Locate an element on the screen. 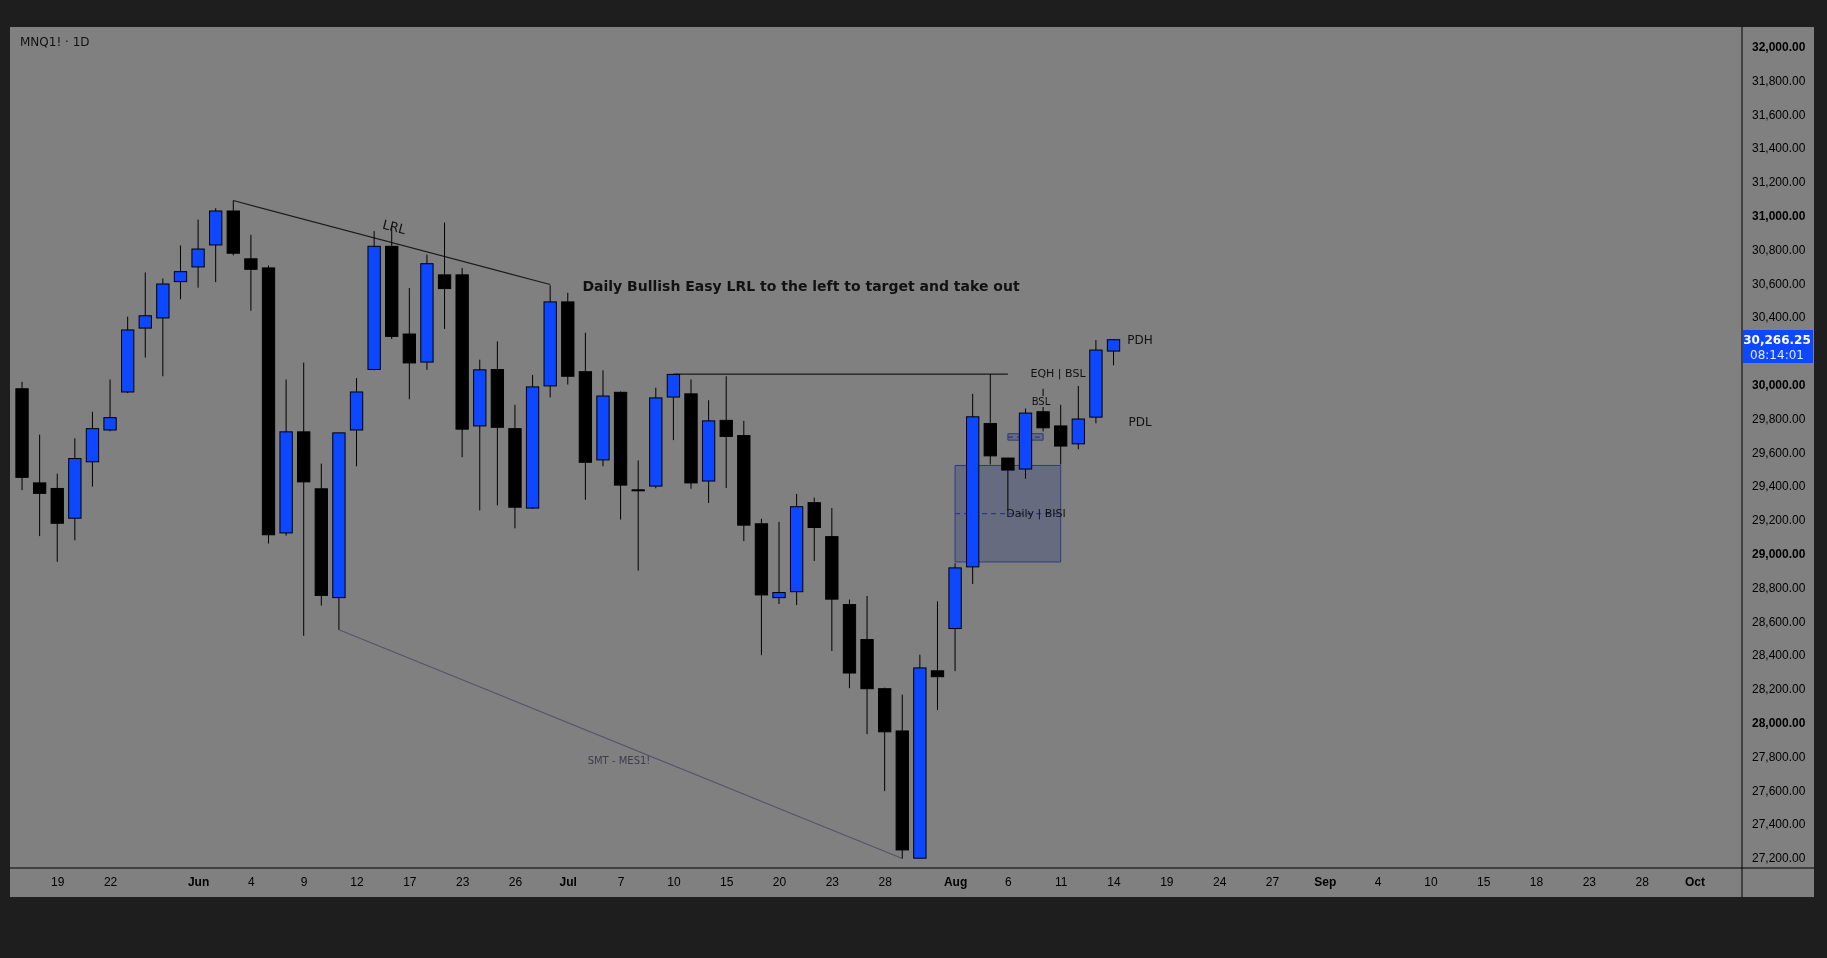  y-tick-label: 29,200.00 is located at coordinates (1779, 520).